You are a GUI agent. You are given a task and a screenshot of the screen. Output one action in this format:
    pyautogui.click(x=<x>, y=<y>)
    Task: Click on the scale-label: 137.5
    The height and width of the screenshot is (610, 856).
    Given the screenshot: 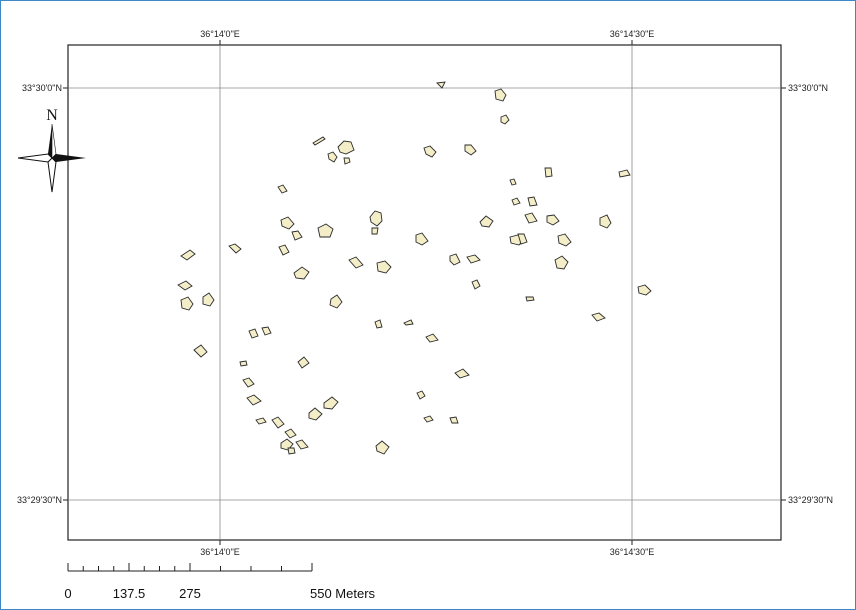 What is the action you would take?
    pyautogui.click(x=129, y=593)
    